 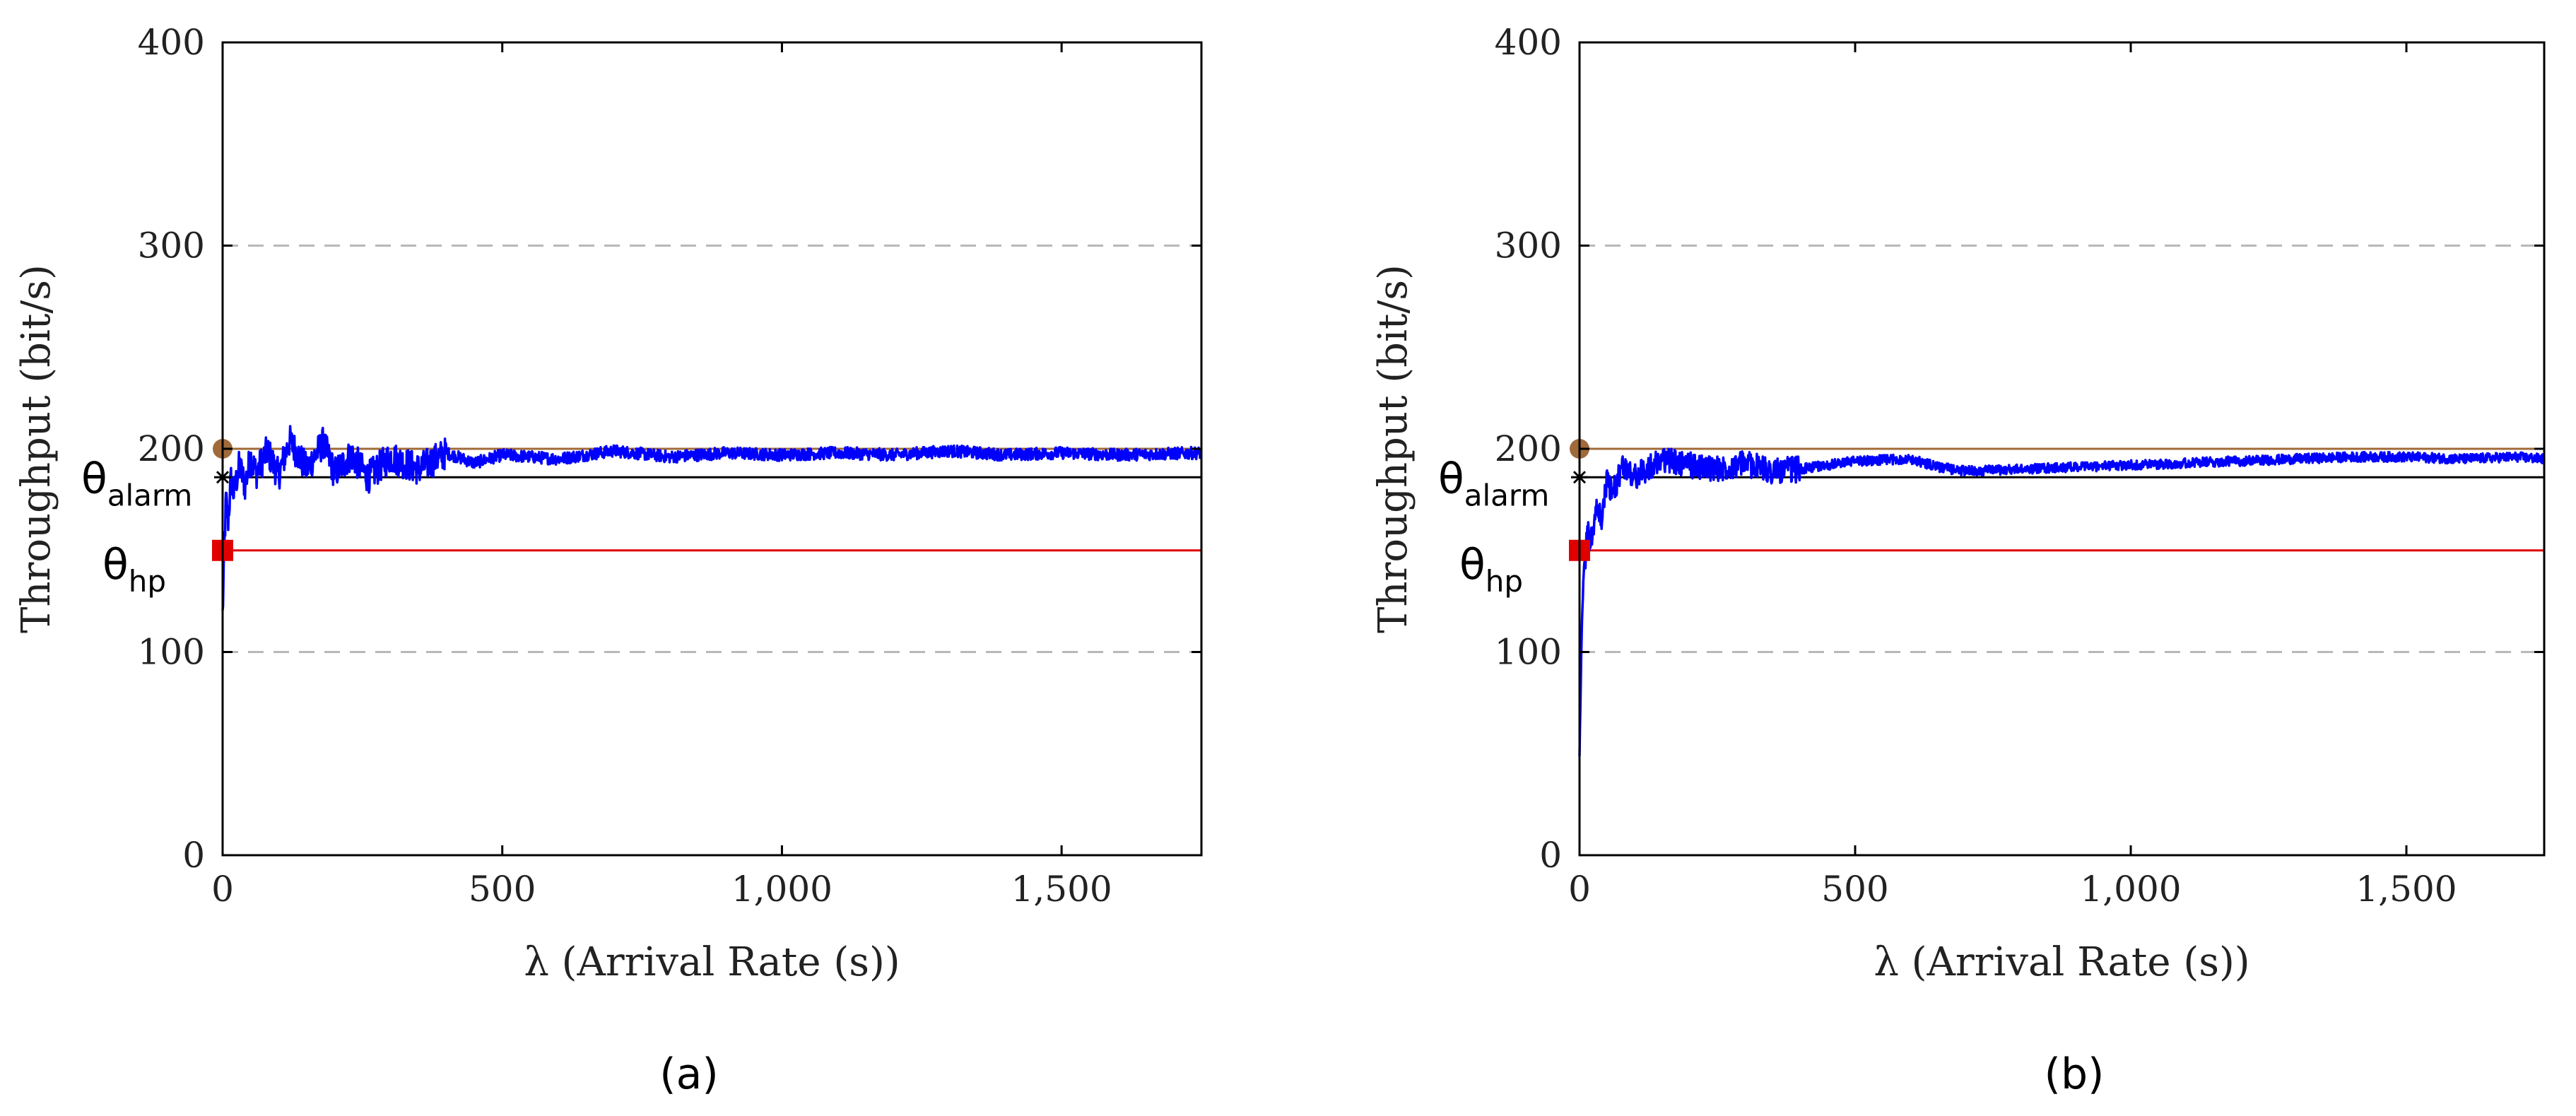 I want to click on caption-b: (b), so click(x=2075, y=1074).